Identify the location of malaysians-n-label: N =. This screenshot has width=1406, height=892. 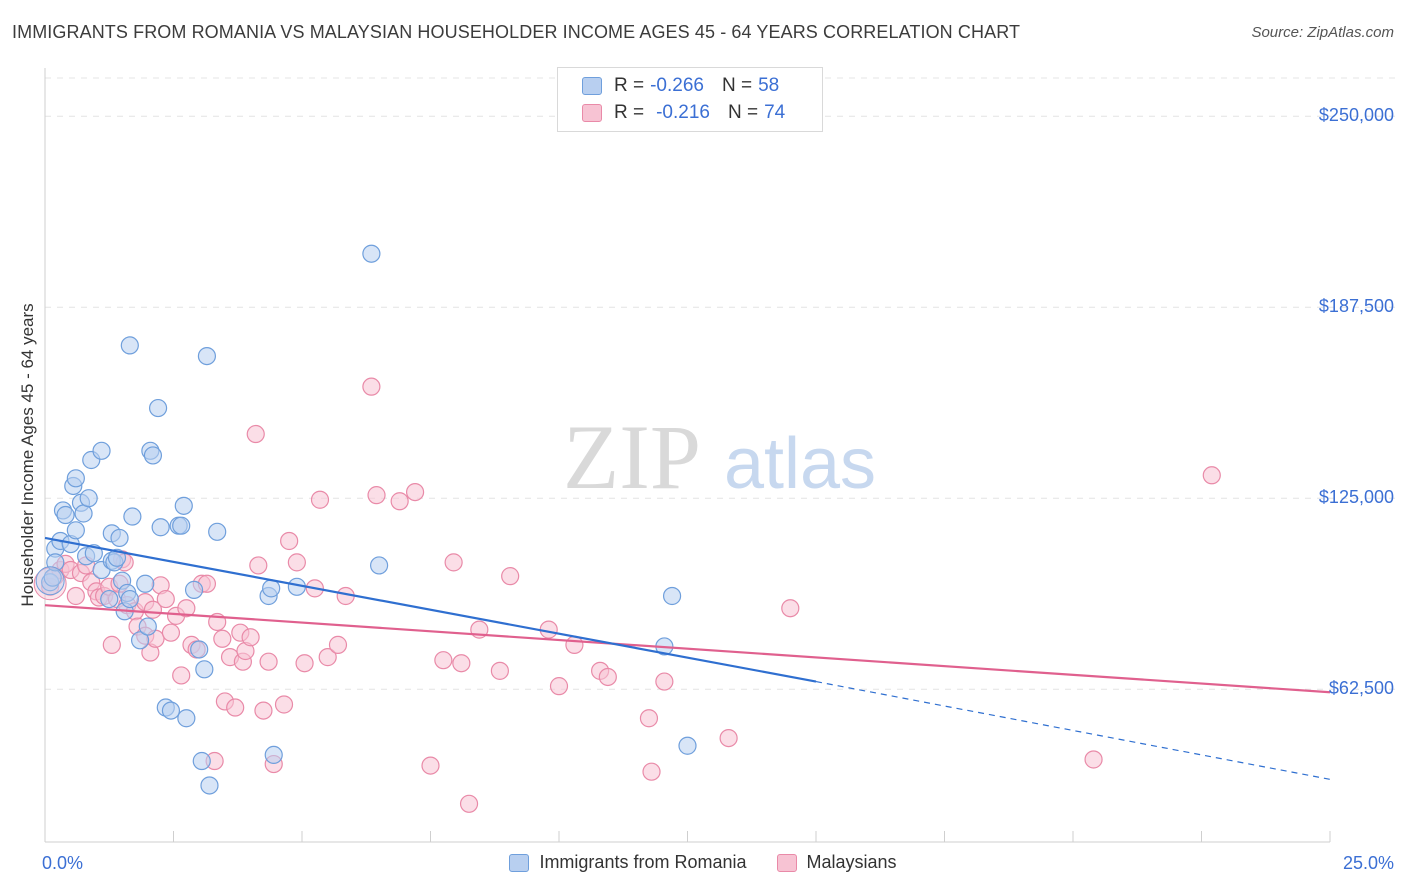
(743, 112).